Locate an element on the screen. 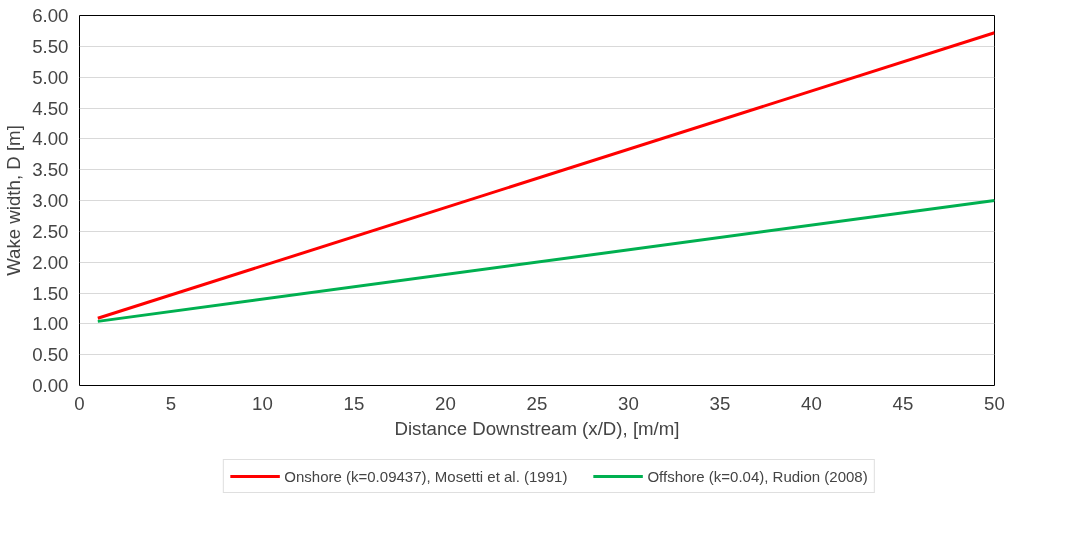 Image resolution: width=1065 pixels, height=551 pixels. x-tick-label: 0 is located at coordinates (79, 403).